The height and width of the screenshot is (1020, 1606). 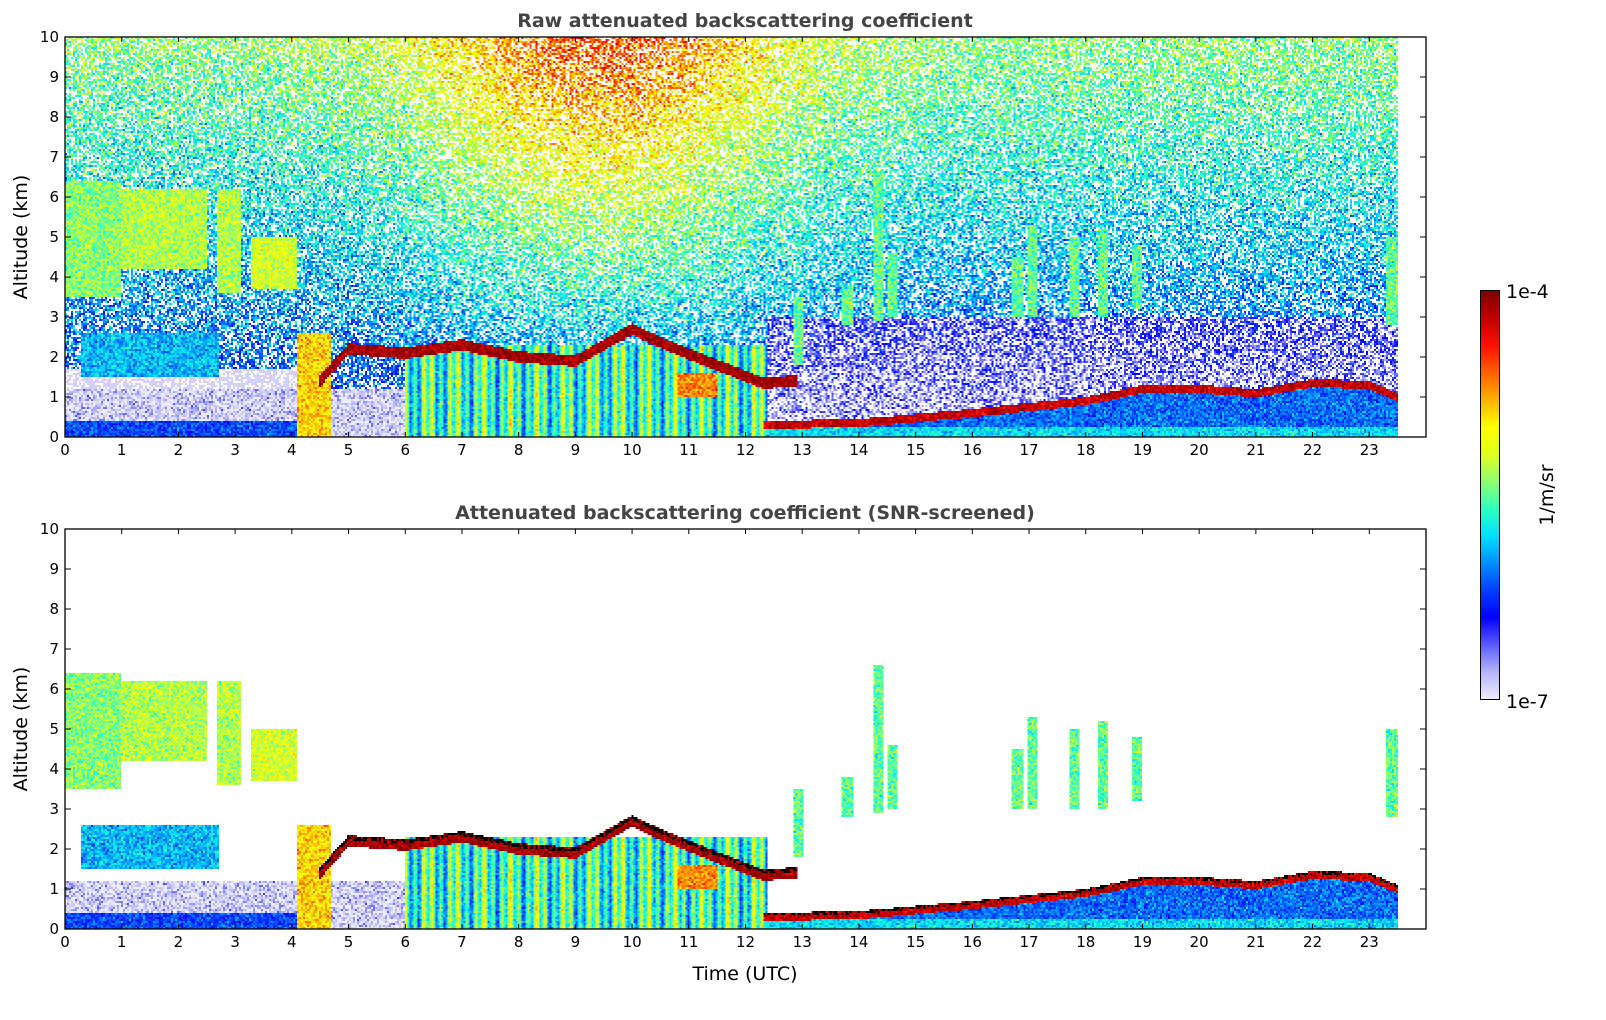 I want to click on x-axis-label: Time (UTC), so click(x=744, y=974).